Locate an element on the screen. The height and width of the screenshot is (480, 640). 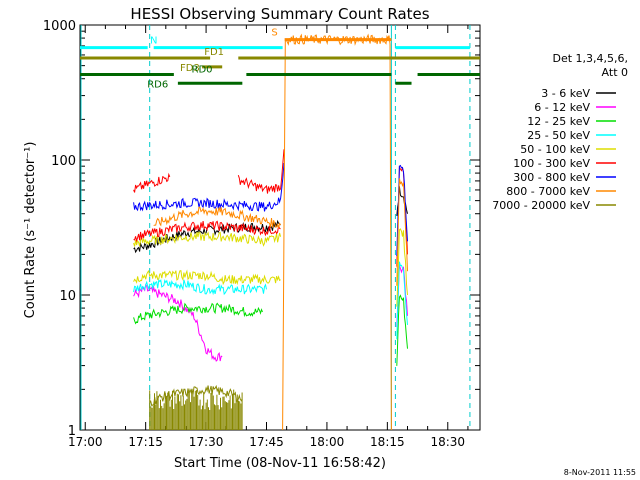
flag-label: RD0 is located at coordinates (202, 69).